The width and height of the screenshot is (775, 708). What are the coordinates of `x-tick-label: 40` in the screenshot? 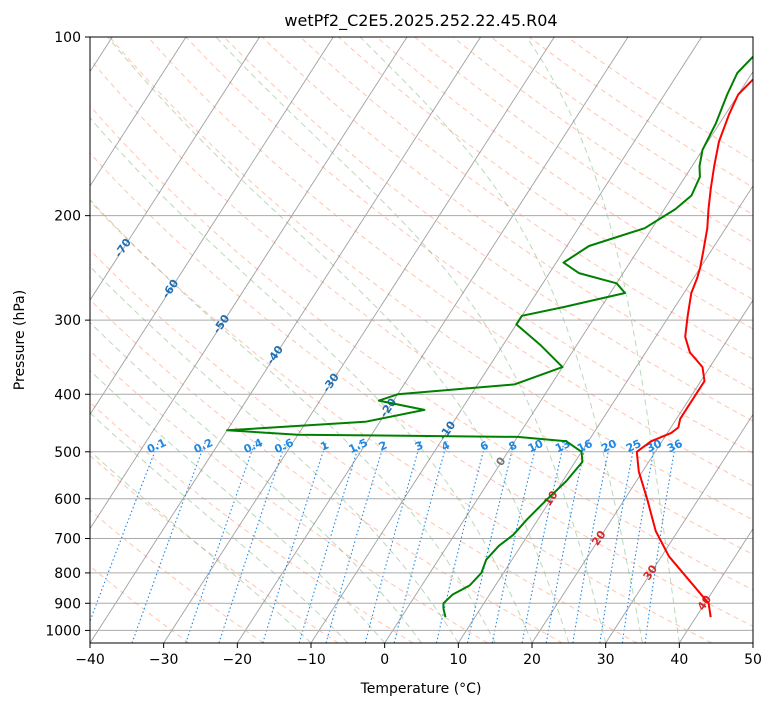 It's located at (679, 660).